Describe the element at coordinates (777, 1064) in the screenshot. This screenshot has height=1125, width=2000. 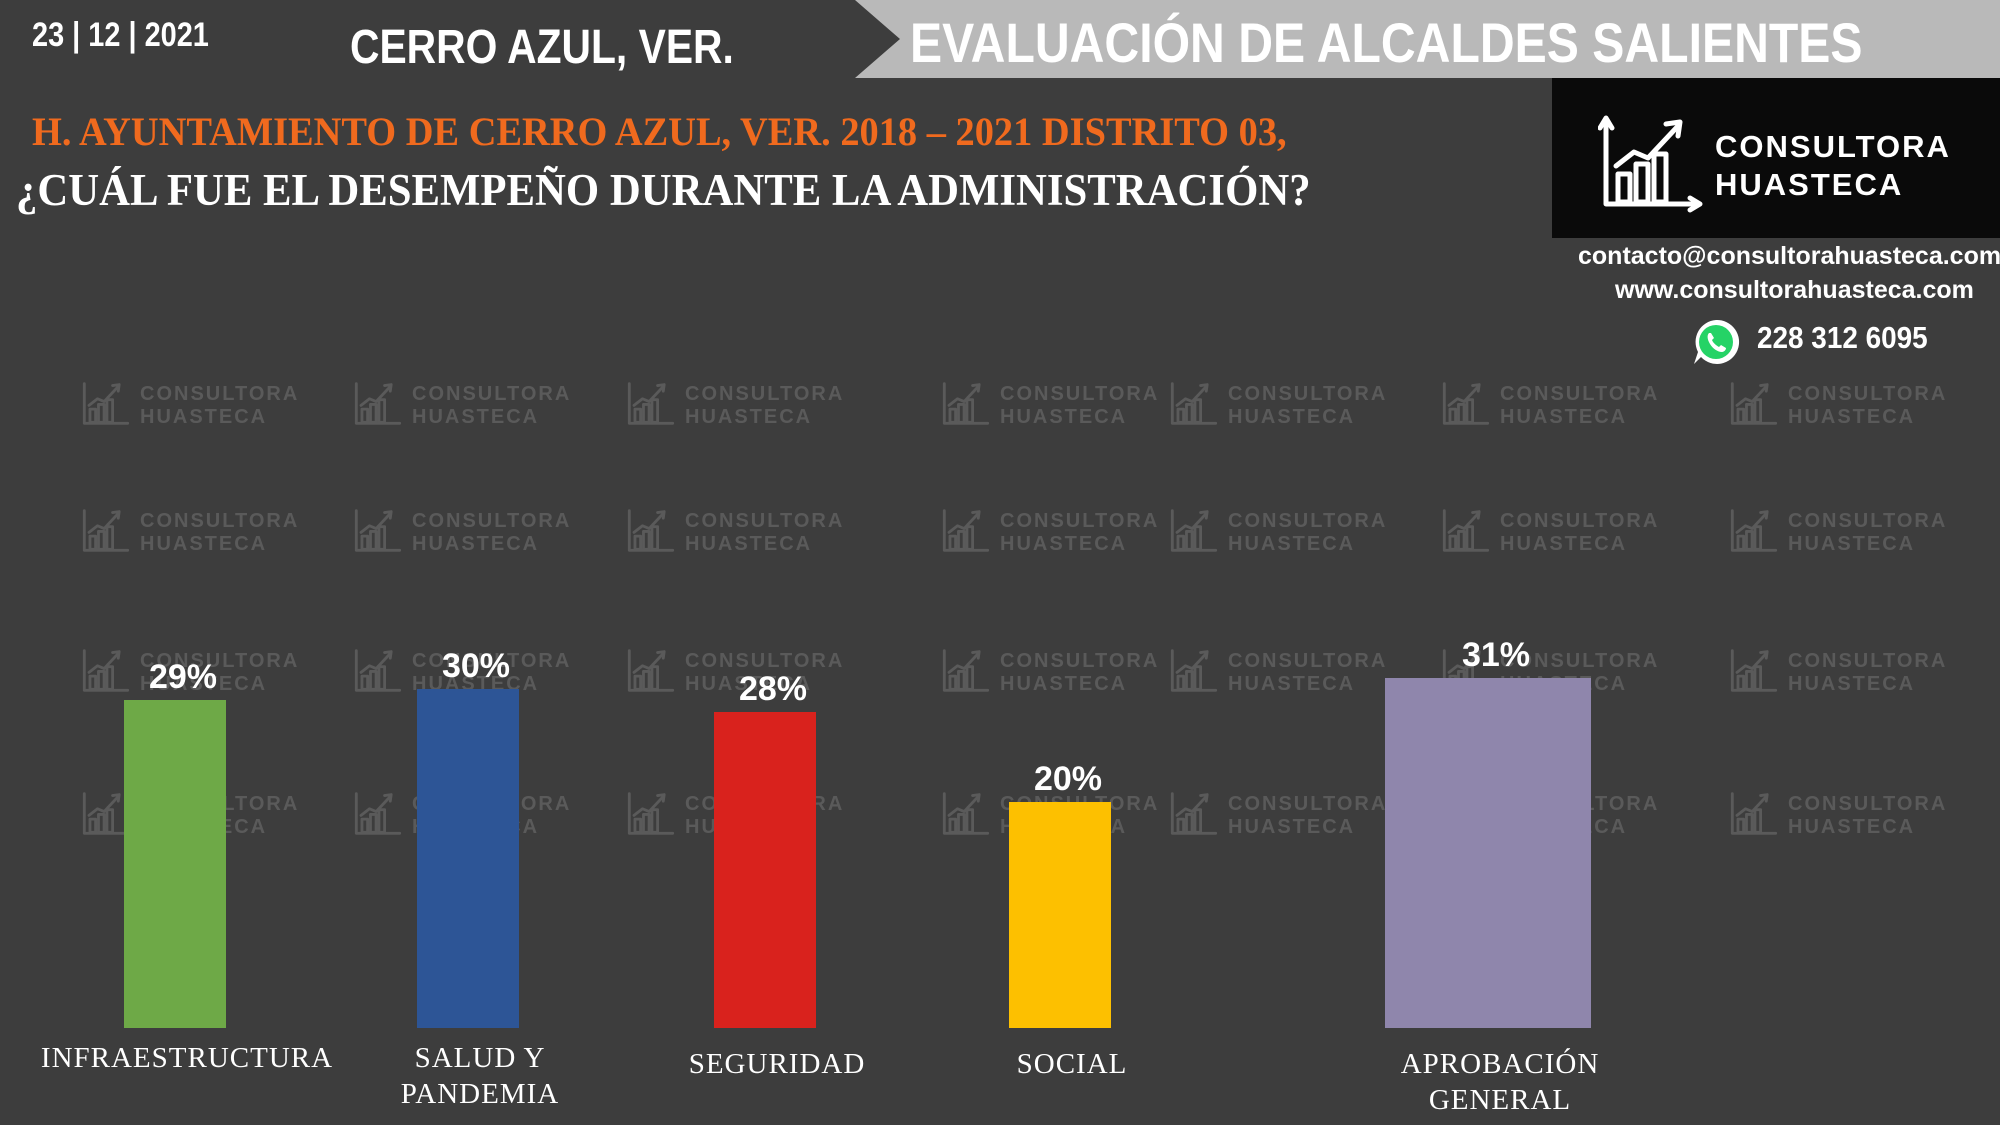
I see `category-label: SEGURIDAD` at that location.